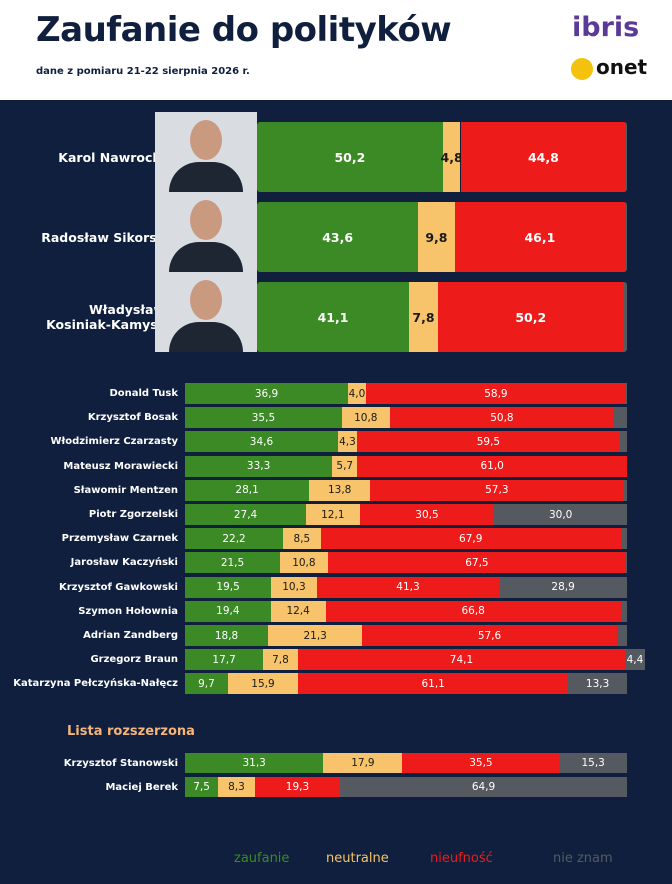 The image size is (672, 884). Describe the element at coordinates (606, 27) in the screenshot. I see `brand-logo: ibris` at that location.